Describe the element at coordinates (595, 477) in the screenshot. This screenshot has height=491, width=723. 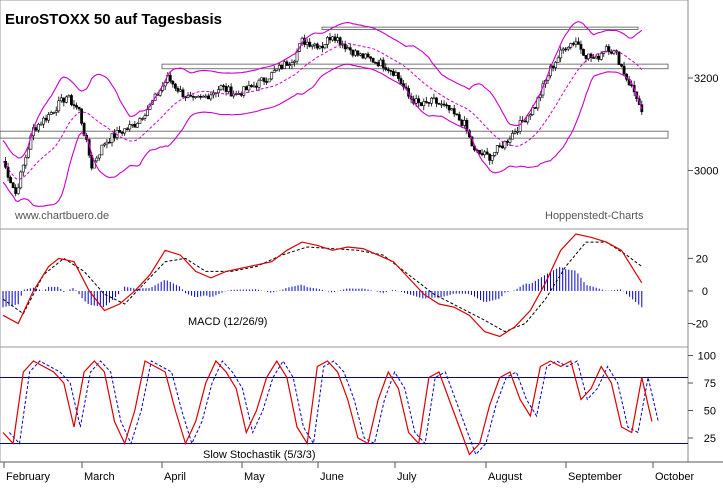
I see `month-label: September` at that location.